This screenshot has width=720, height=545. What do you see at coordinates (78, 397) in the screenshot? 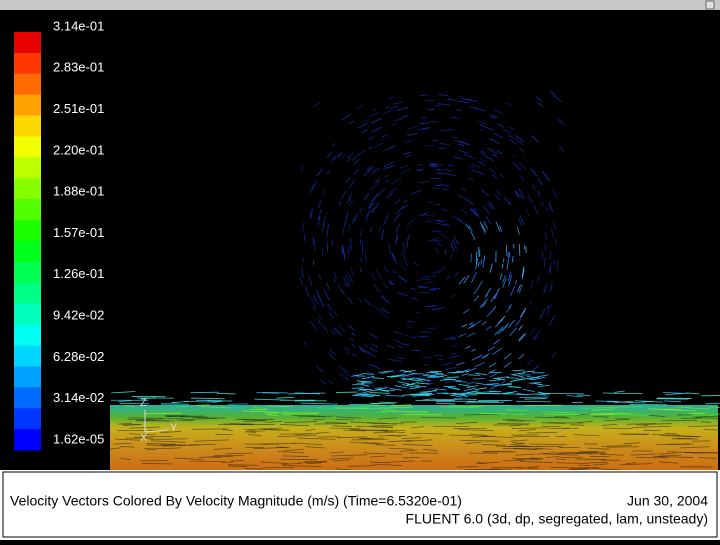
I see `colorbar-label: 3.14e-02` at bounding box center [78, 397].